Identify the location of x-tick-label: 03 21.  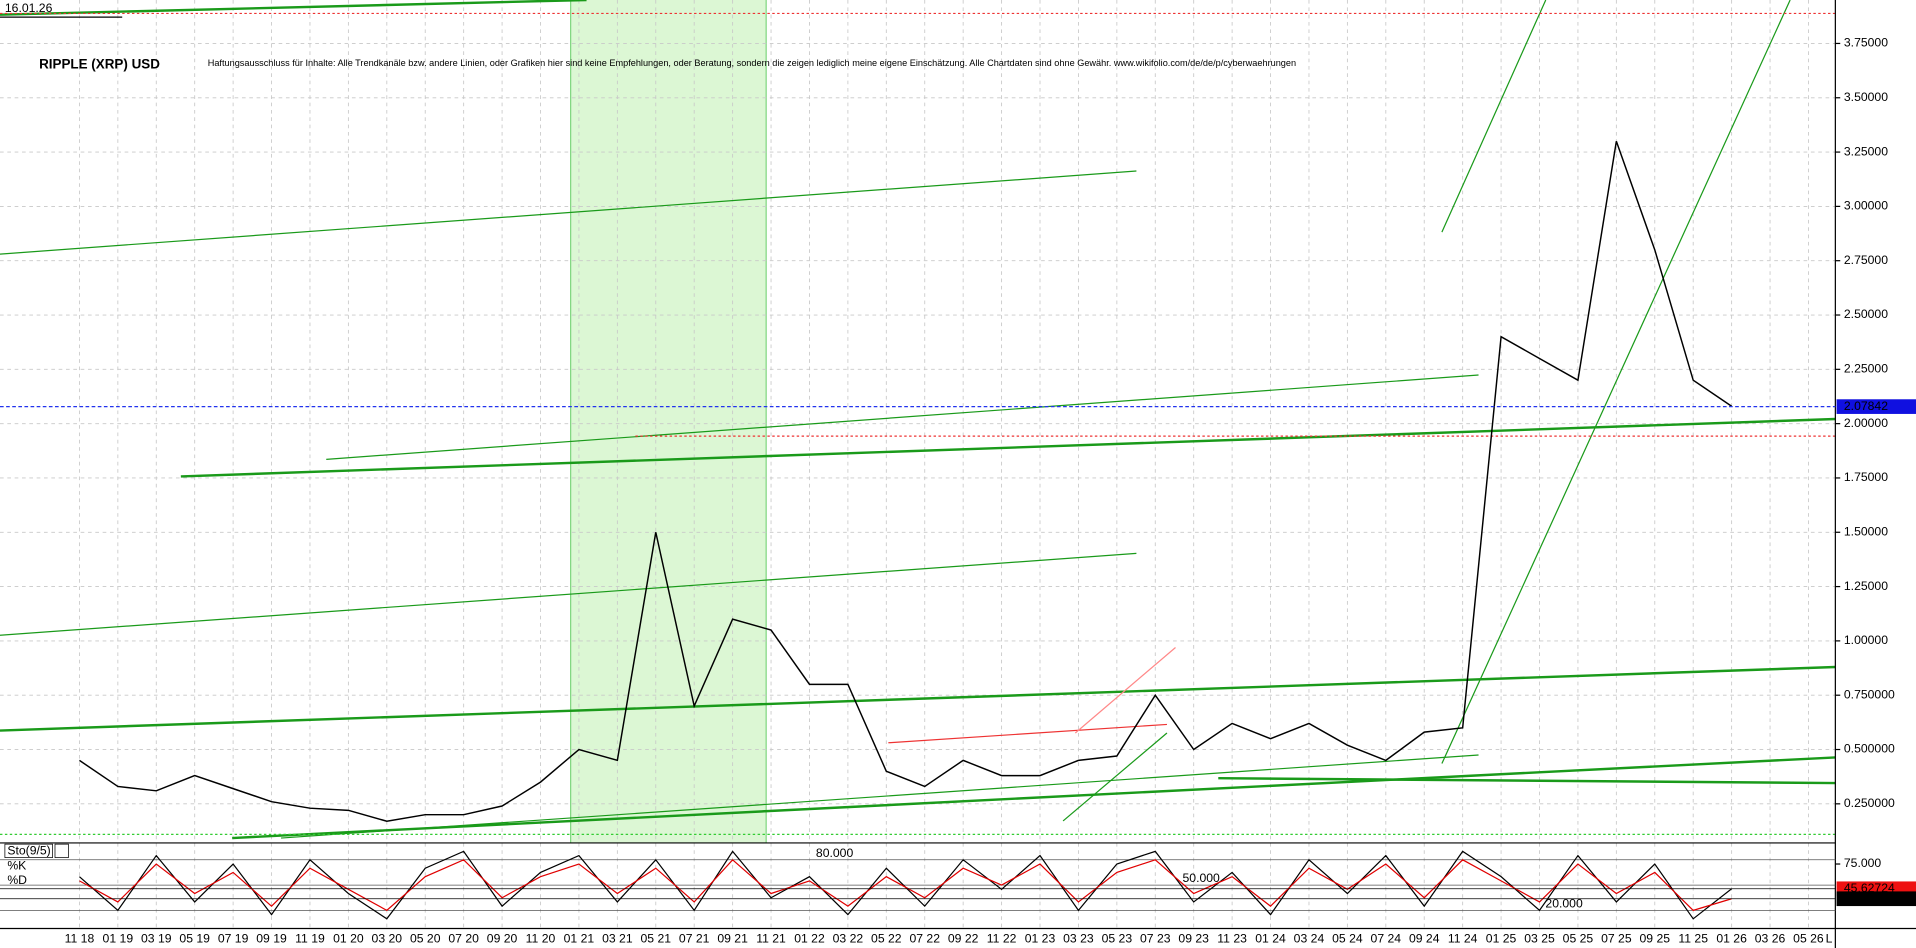
(617, 939).